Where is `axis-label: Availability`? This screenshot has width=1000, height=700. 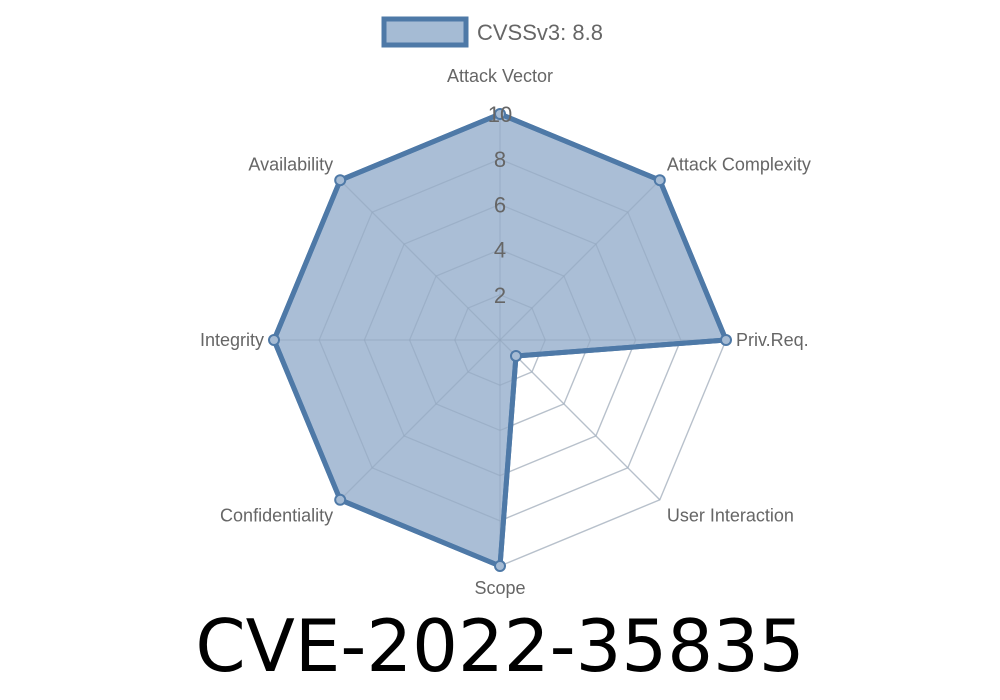 axis-label: Availability is located at coordinates (290, 165).